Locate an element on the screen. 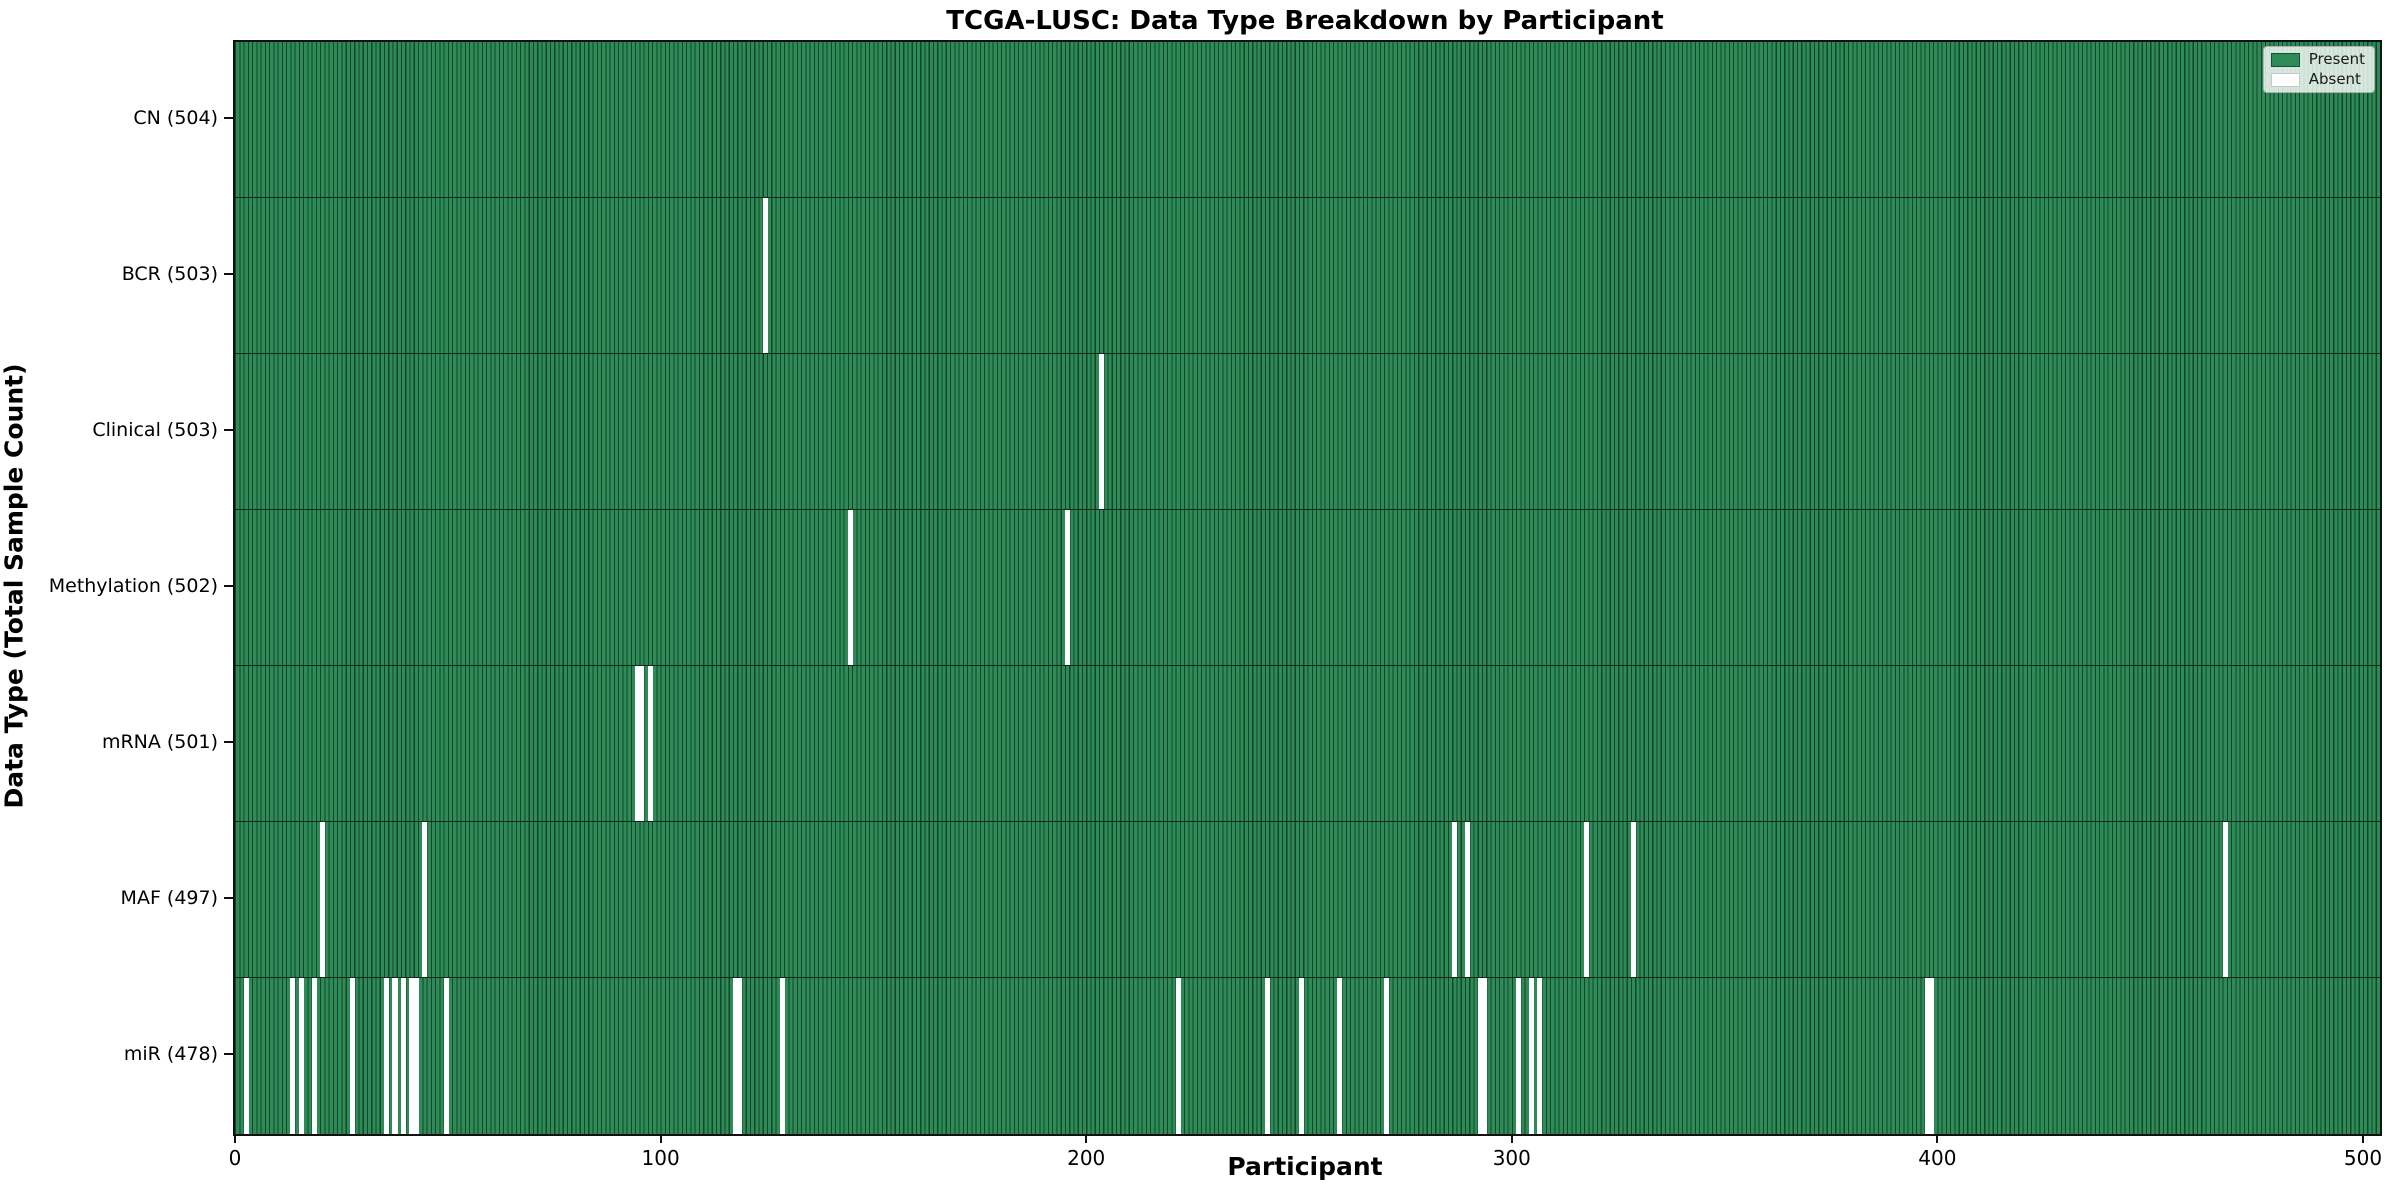 The width and height of the screenshot is (2400, 1200). datatype-row-clinical is located at coordinates (1307, 432).